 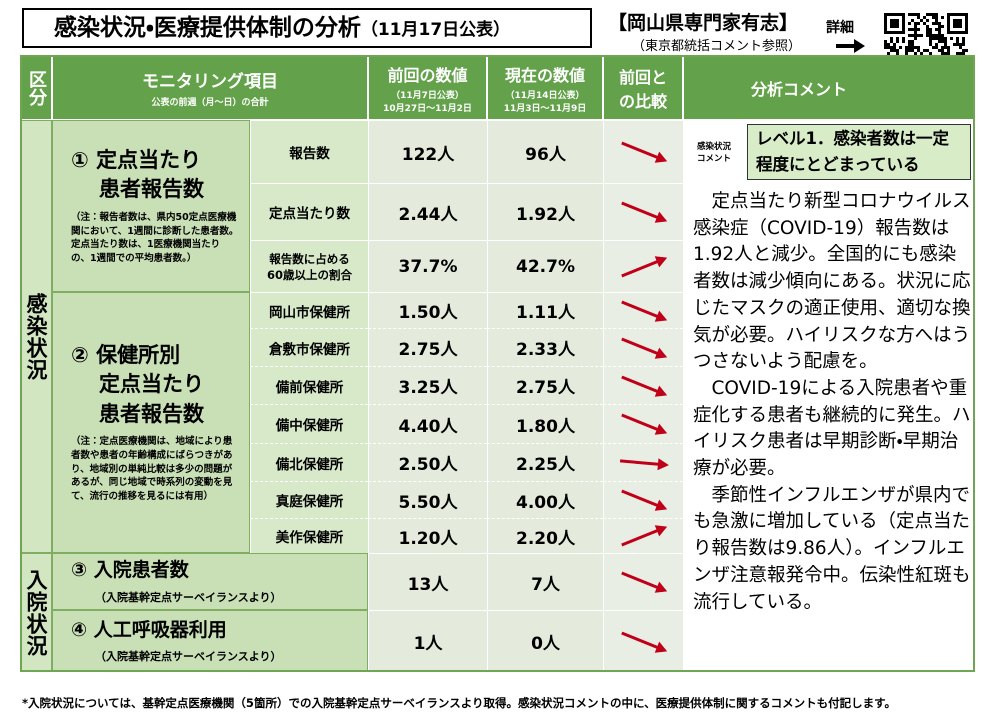 What do you see at coordinates (642, 101) in the screenshot?
I see `header-text: の比較` at bounding box center [642, 101].